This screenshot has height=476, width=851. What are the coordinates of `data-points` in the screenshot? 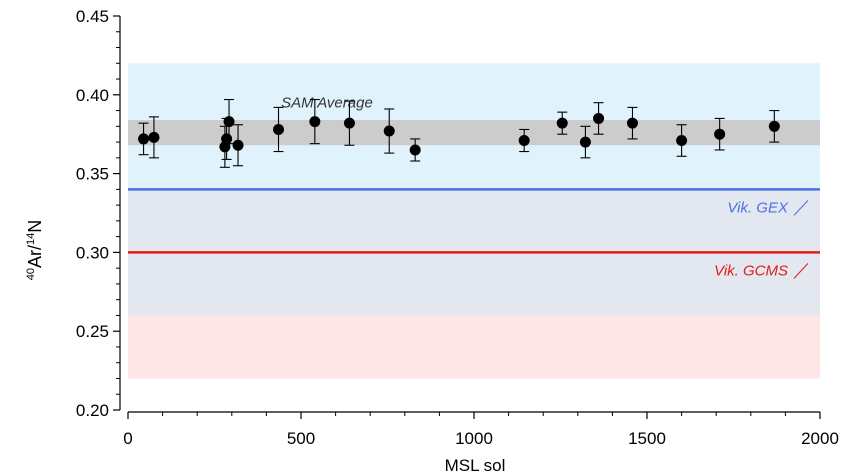 It's located at (459, 134).